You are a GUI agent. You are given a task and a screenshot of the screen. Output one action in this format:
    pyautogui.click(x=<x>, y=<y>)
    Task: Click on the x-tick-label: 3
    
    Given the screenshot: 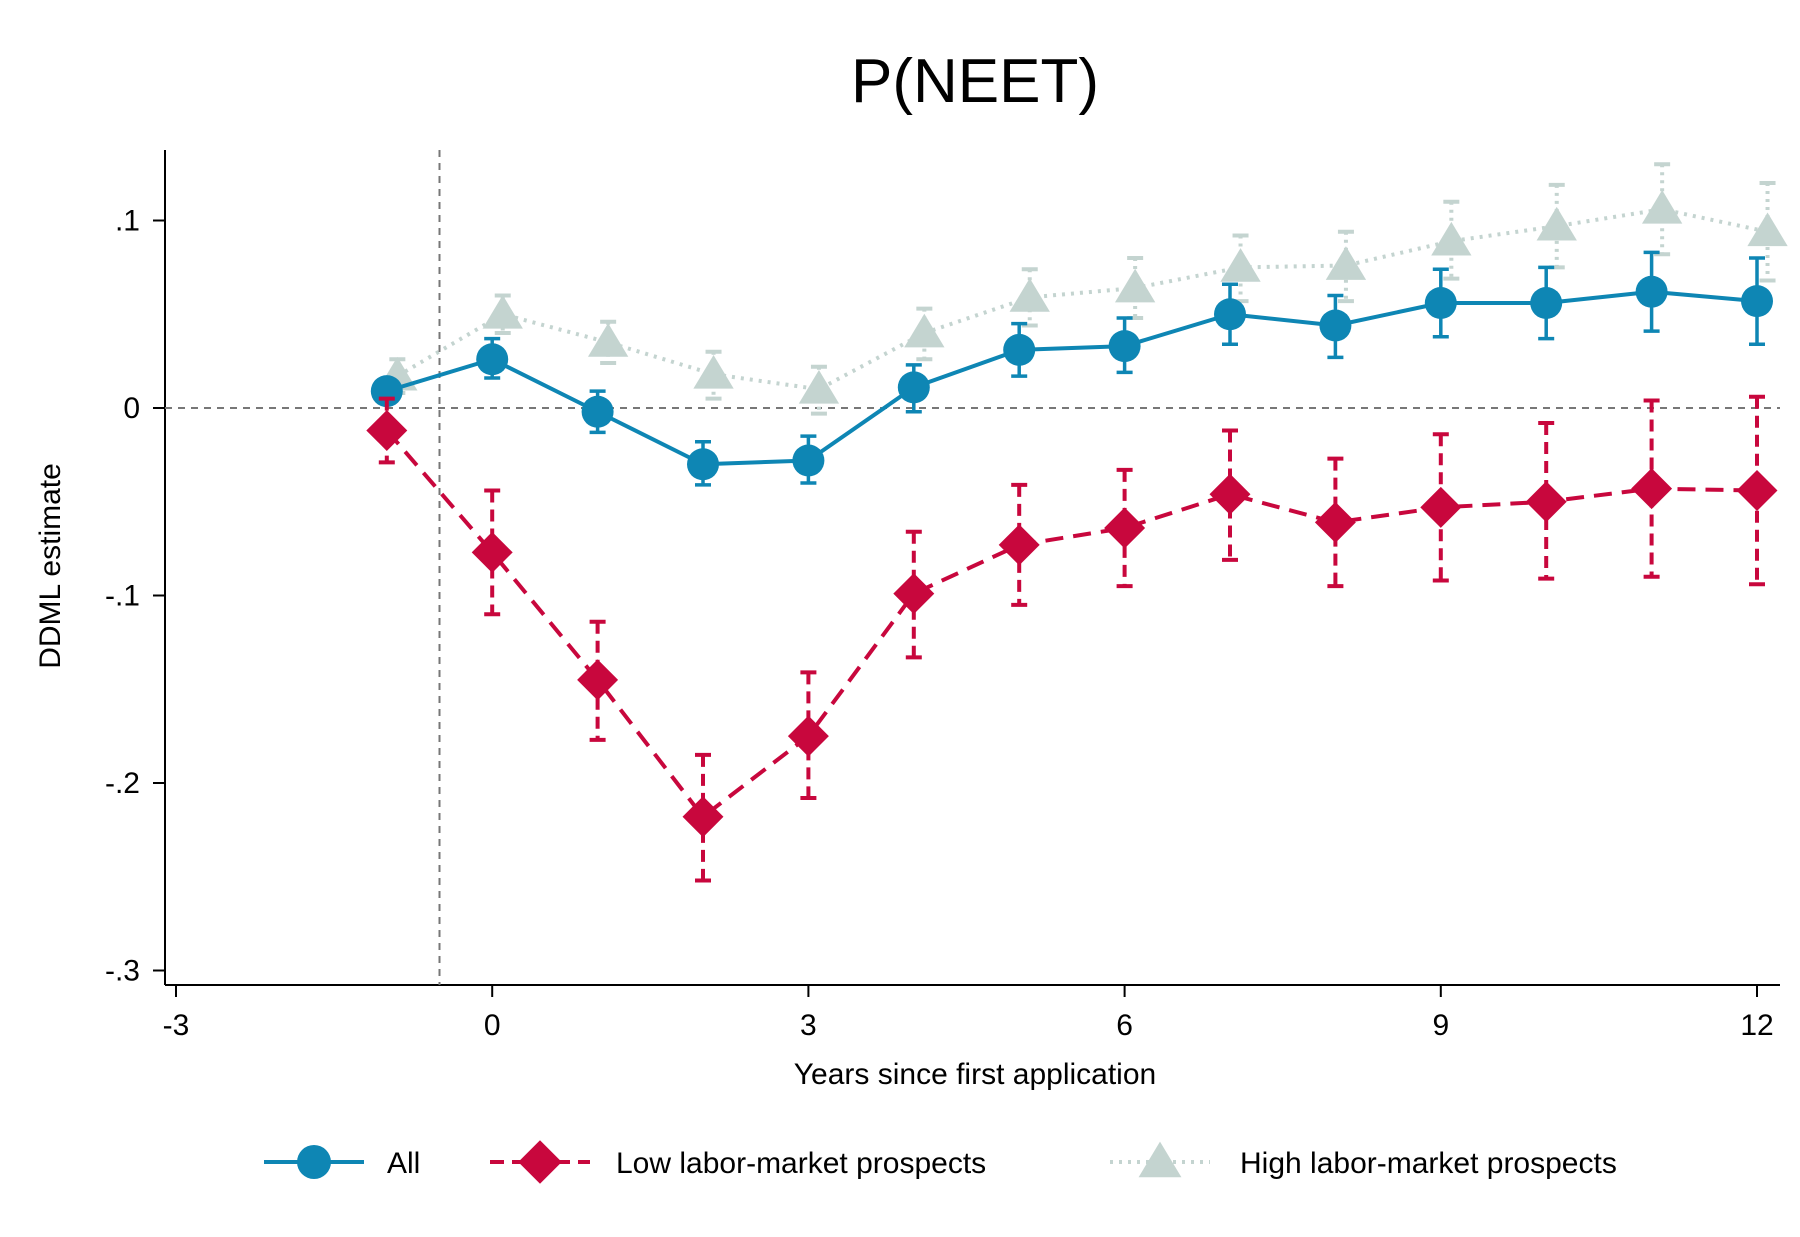 What is the action you would take?
    pyautogui.click(x=808, y=1025)
    